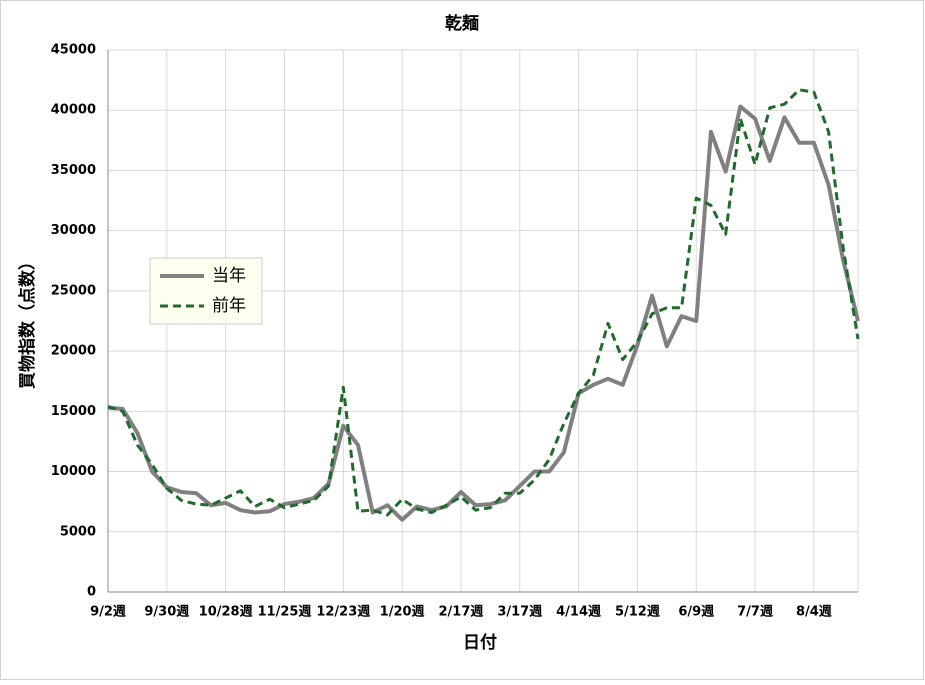  I want to click on x-tick-label: 9/2週, so click(108, 612).